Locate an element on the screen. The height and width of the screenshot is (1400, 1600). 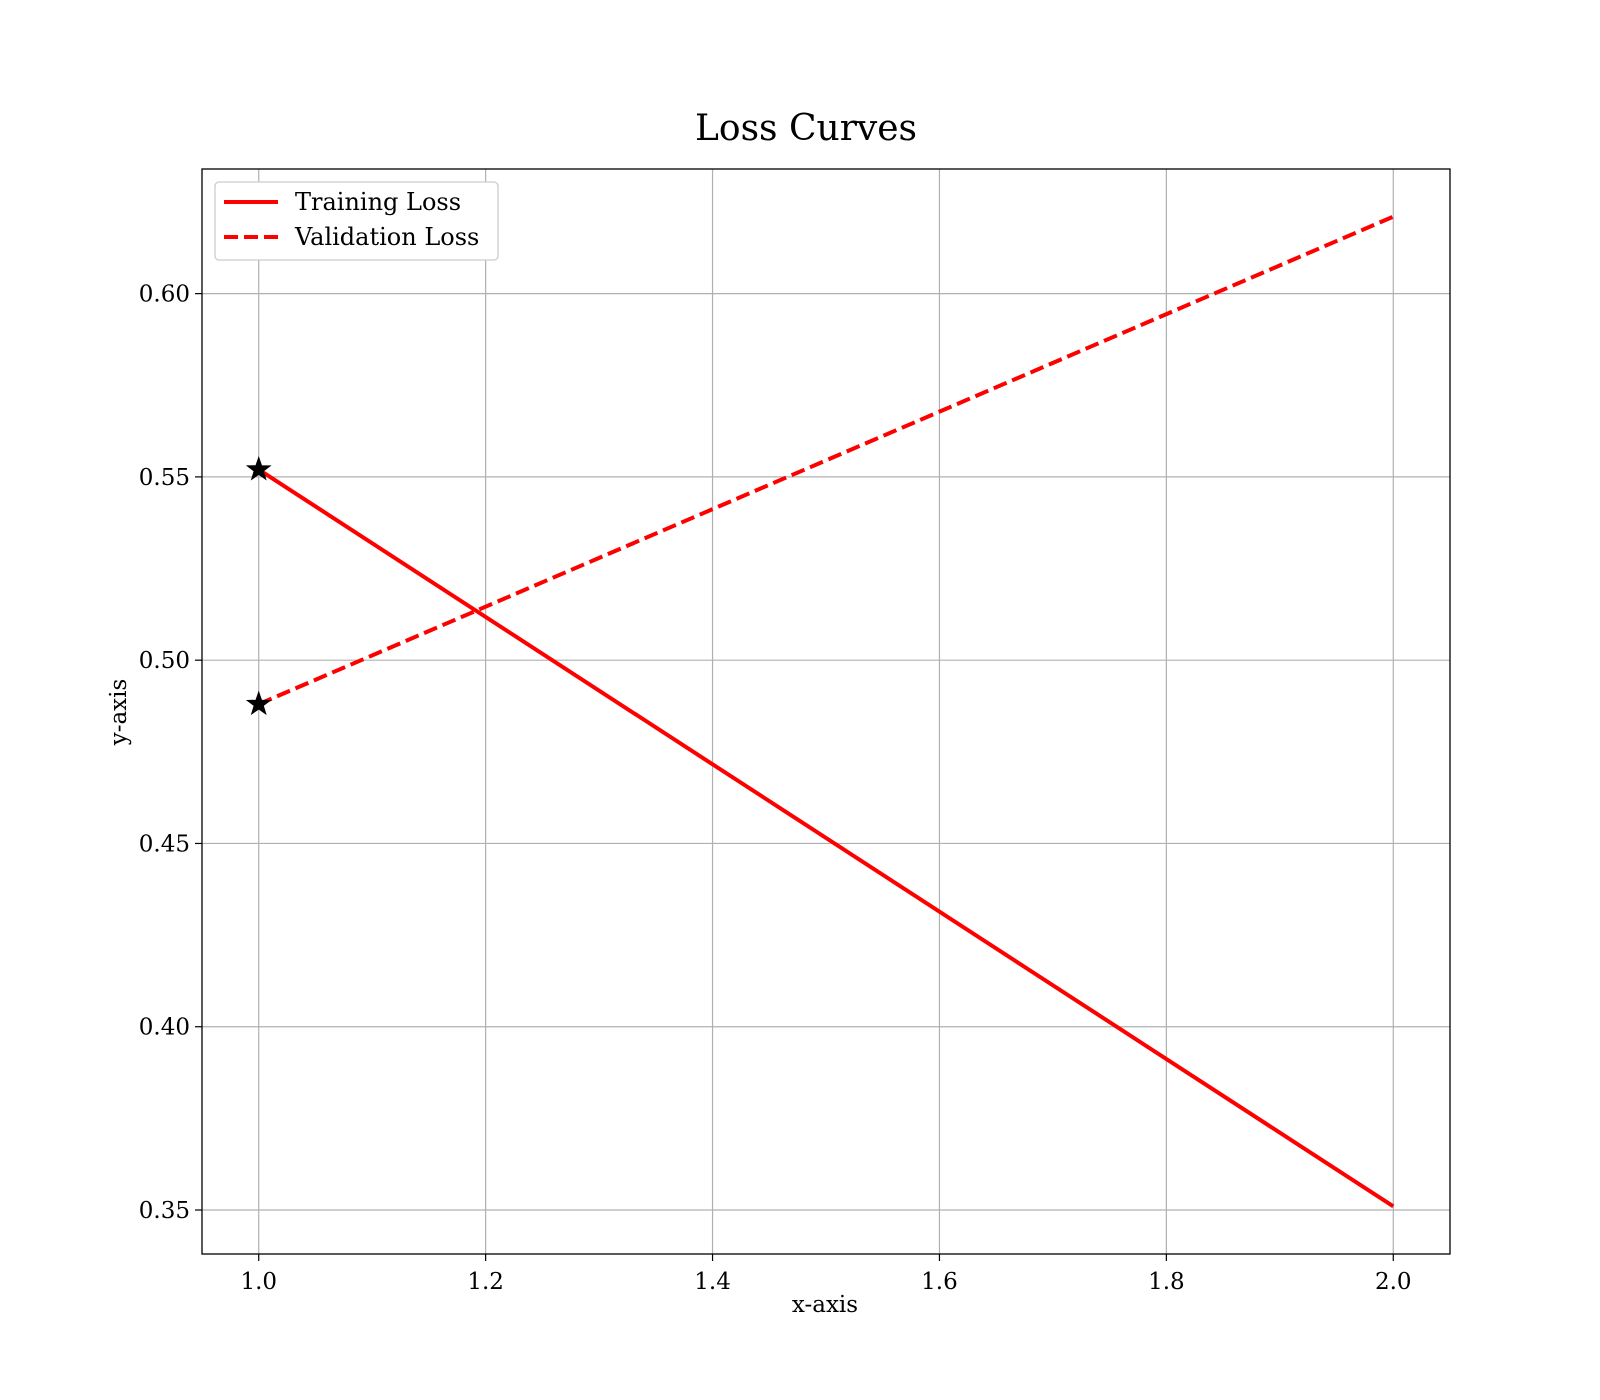
legend: Training Loss Validation Loss is located at coordinates (356, 221).